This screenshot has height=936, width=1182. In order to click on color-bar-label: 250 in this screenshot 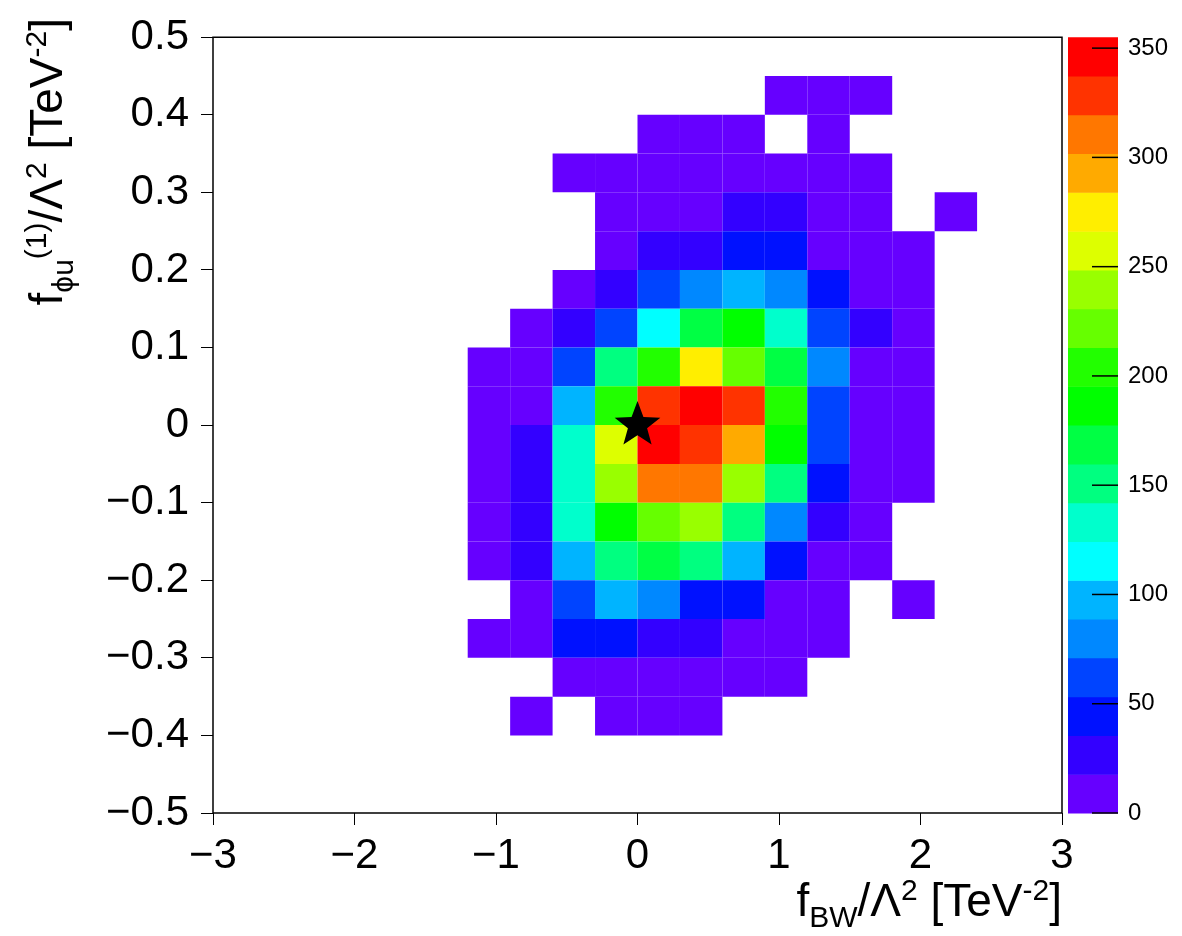, I will do `click(1148, 265)`.